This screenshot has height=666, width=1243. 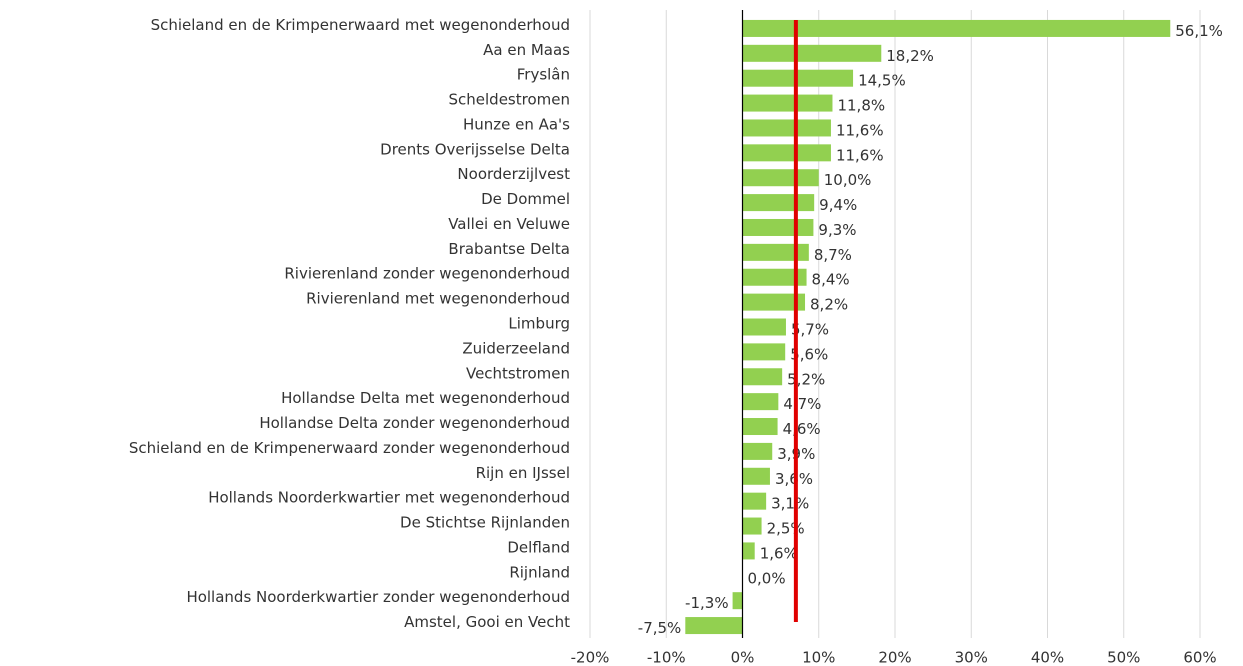 I want to click on value-label: 14,5%, so click(x=882, y=81).